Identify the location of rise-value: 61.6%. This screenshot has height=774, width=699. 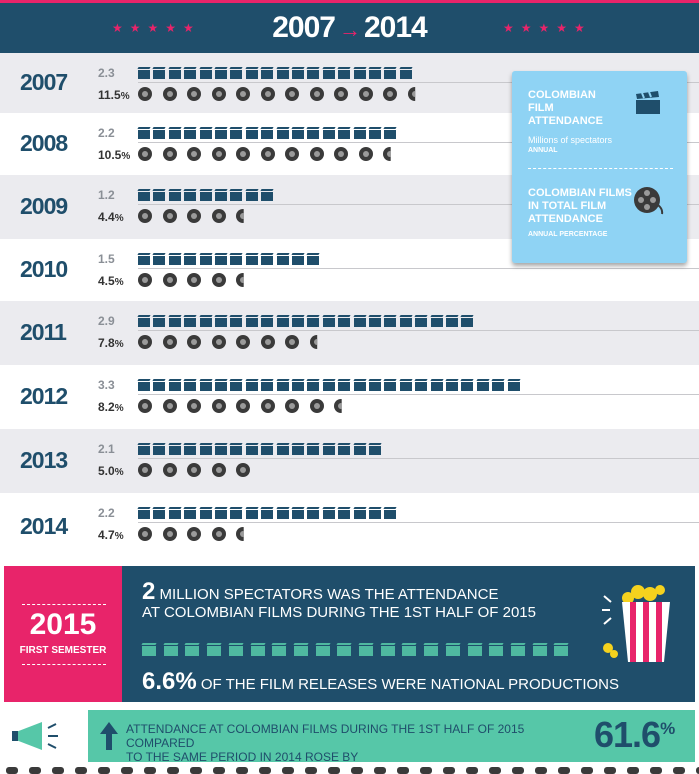
(634, 735).